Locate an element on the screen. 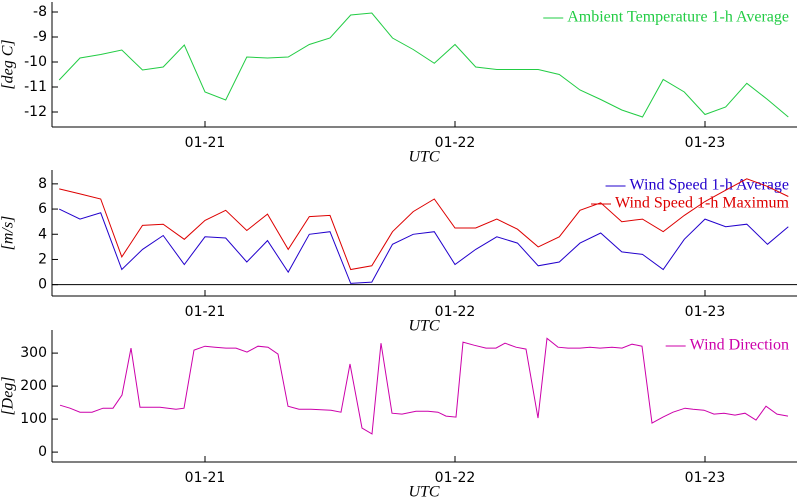 The image size is (800, 500). y-tick-label: -9 is located at coordinates (40, 37).